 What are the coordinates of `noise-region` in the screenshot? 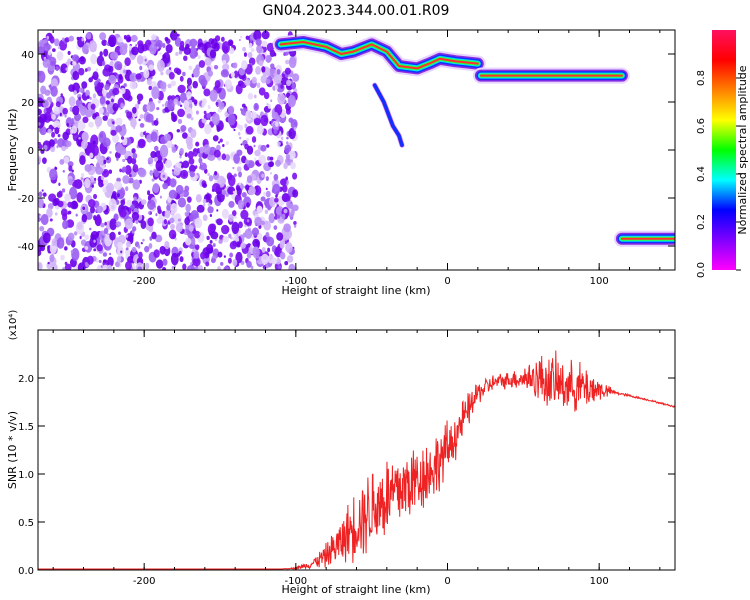 It's located at (169, 150).